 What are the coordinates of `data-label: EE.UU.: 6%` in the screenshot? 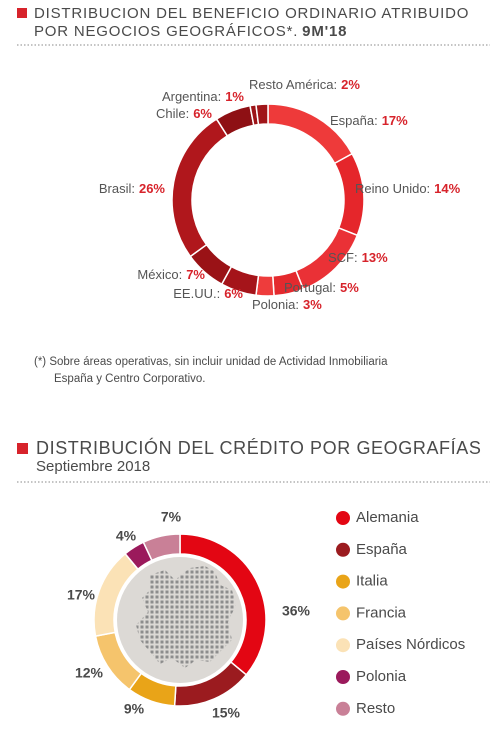 It's located at (208, 293).